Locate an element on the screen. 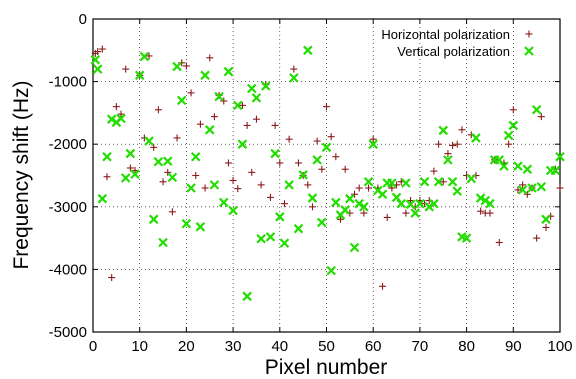 The width and height of the screenshot is (576, 379). x-tick-label: 10 is located at coordinates (139, 346).